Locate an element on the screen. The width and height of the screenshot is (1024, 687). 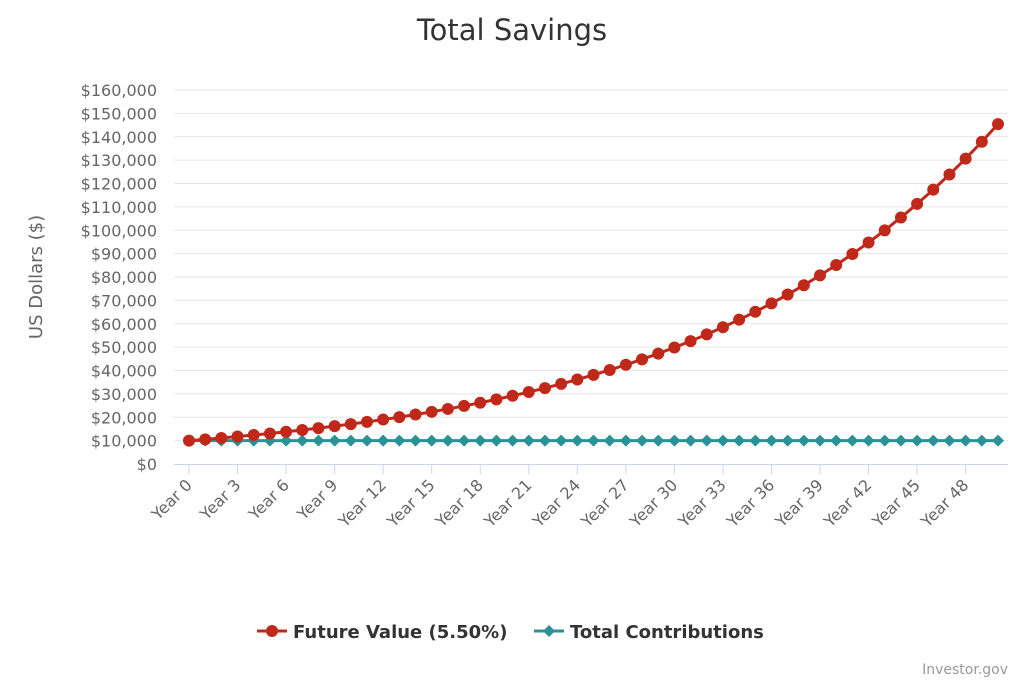
legend-item-future-value: Future Value (5.50%) is located at coordinates (382, 632).